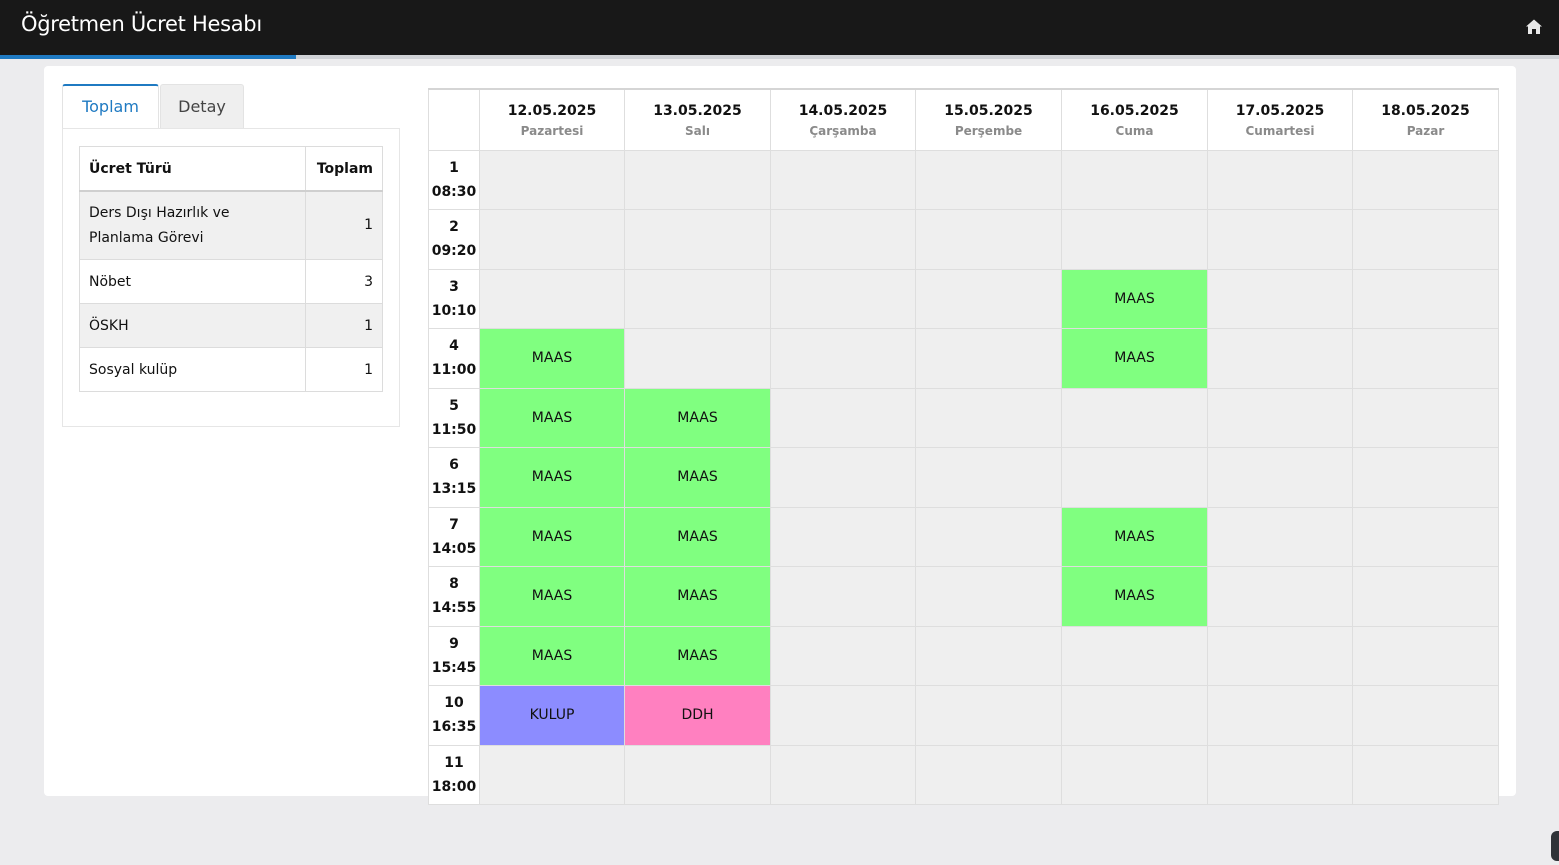 The height and width of the screenshot is (865, 1559). I want to click on time-slot: 5 11:50, so click(454, 417).